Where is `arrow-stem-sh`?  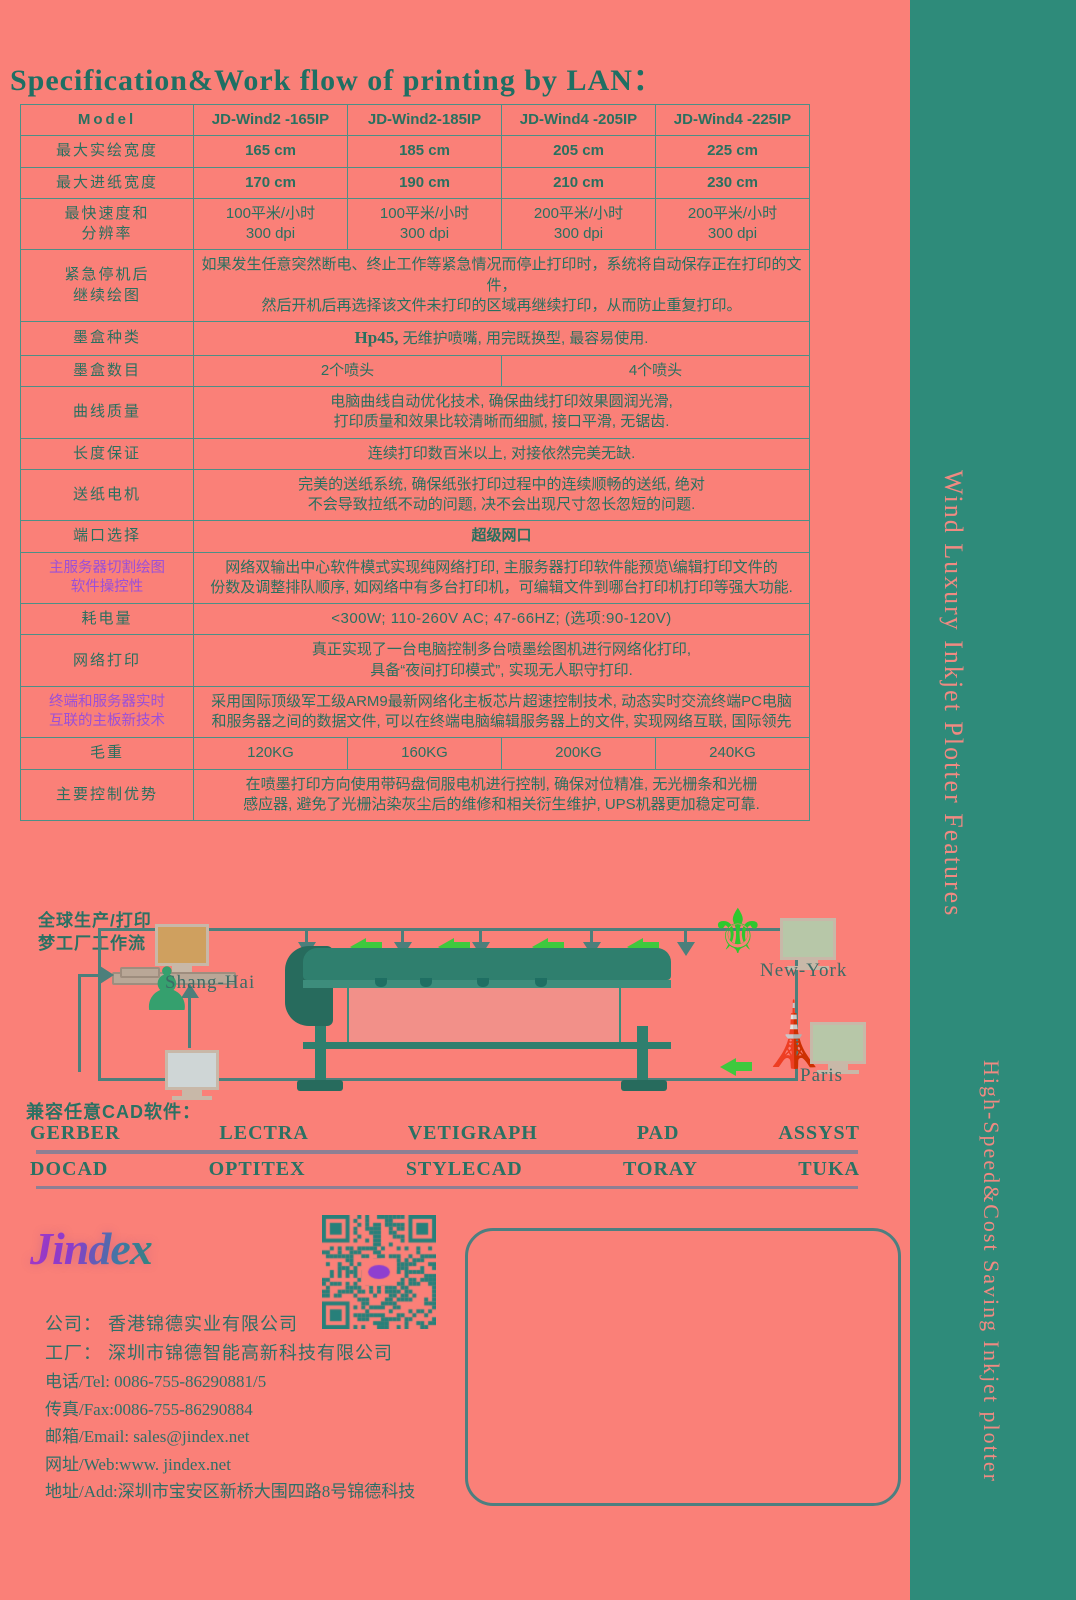 arrow-stem-sh is located at coordinates (79, 1024).